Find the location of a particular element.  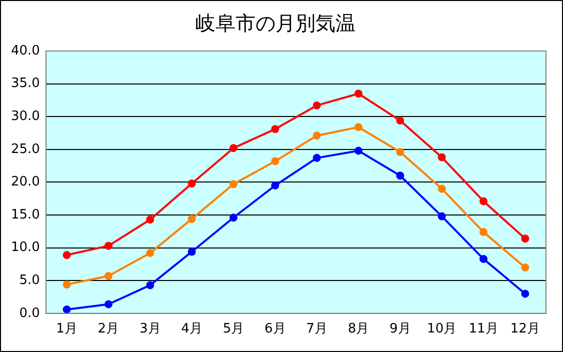

y-tick-label: 20.0 is located at coordinates (25, 182).